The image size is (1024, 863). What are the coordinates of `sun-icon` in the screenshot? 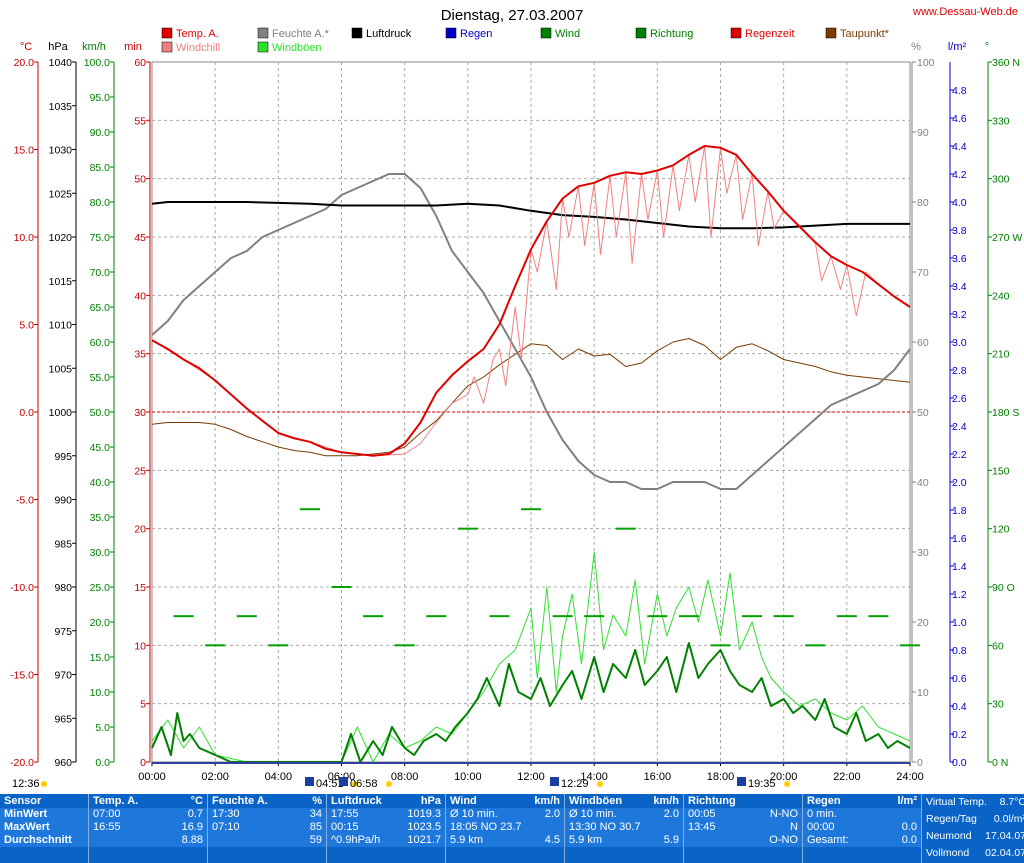 It's located at (44, 784).